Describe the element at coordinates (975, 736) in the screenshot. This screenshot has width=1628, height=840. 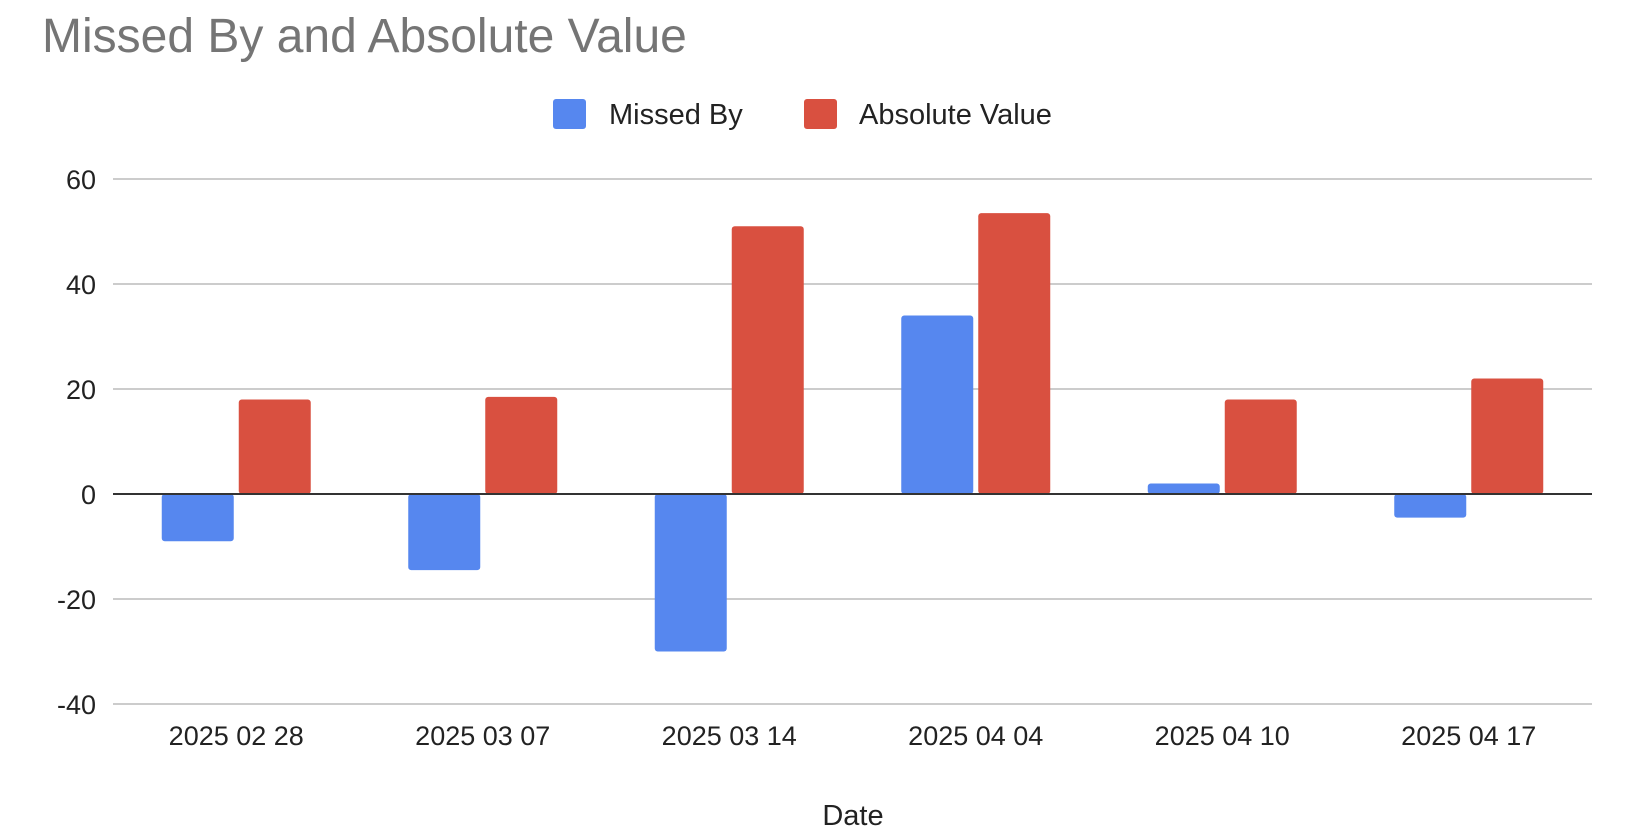
I see `x-tick-label: 2025 04 04` at that location.